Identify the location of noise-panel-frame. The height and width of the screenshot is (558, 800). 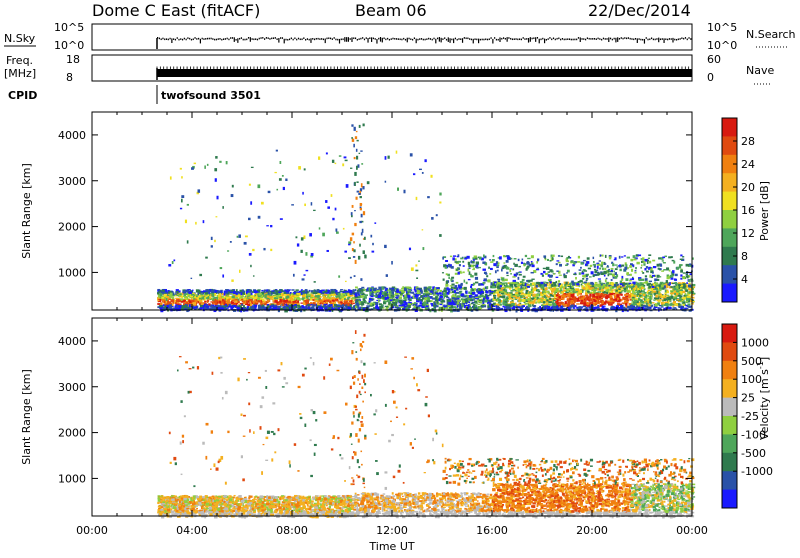
(392, 37).